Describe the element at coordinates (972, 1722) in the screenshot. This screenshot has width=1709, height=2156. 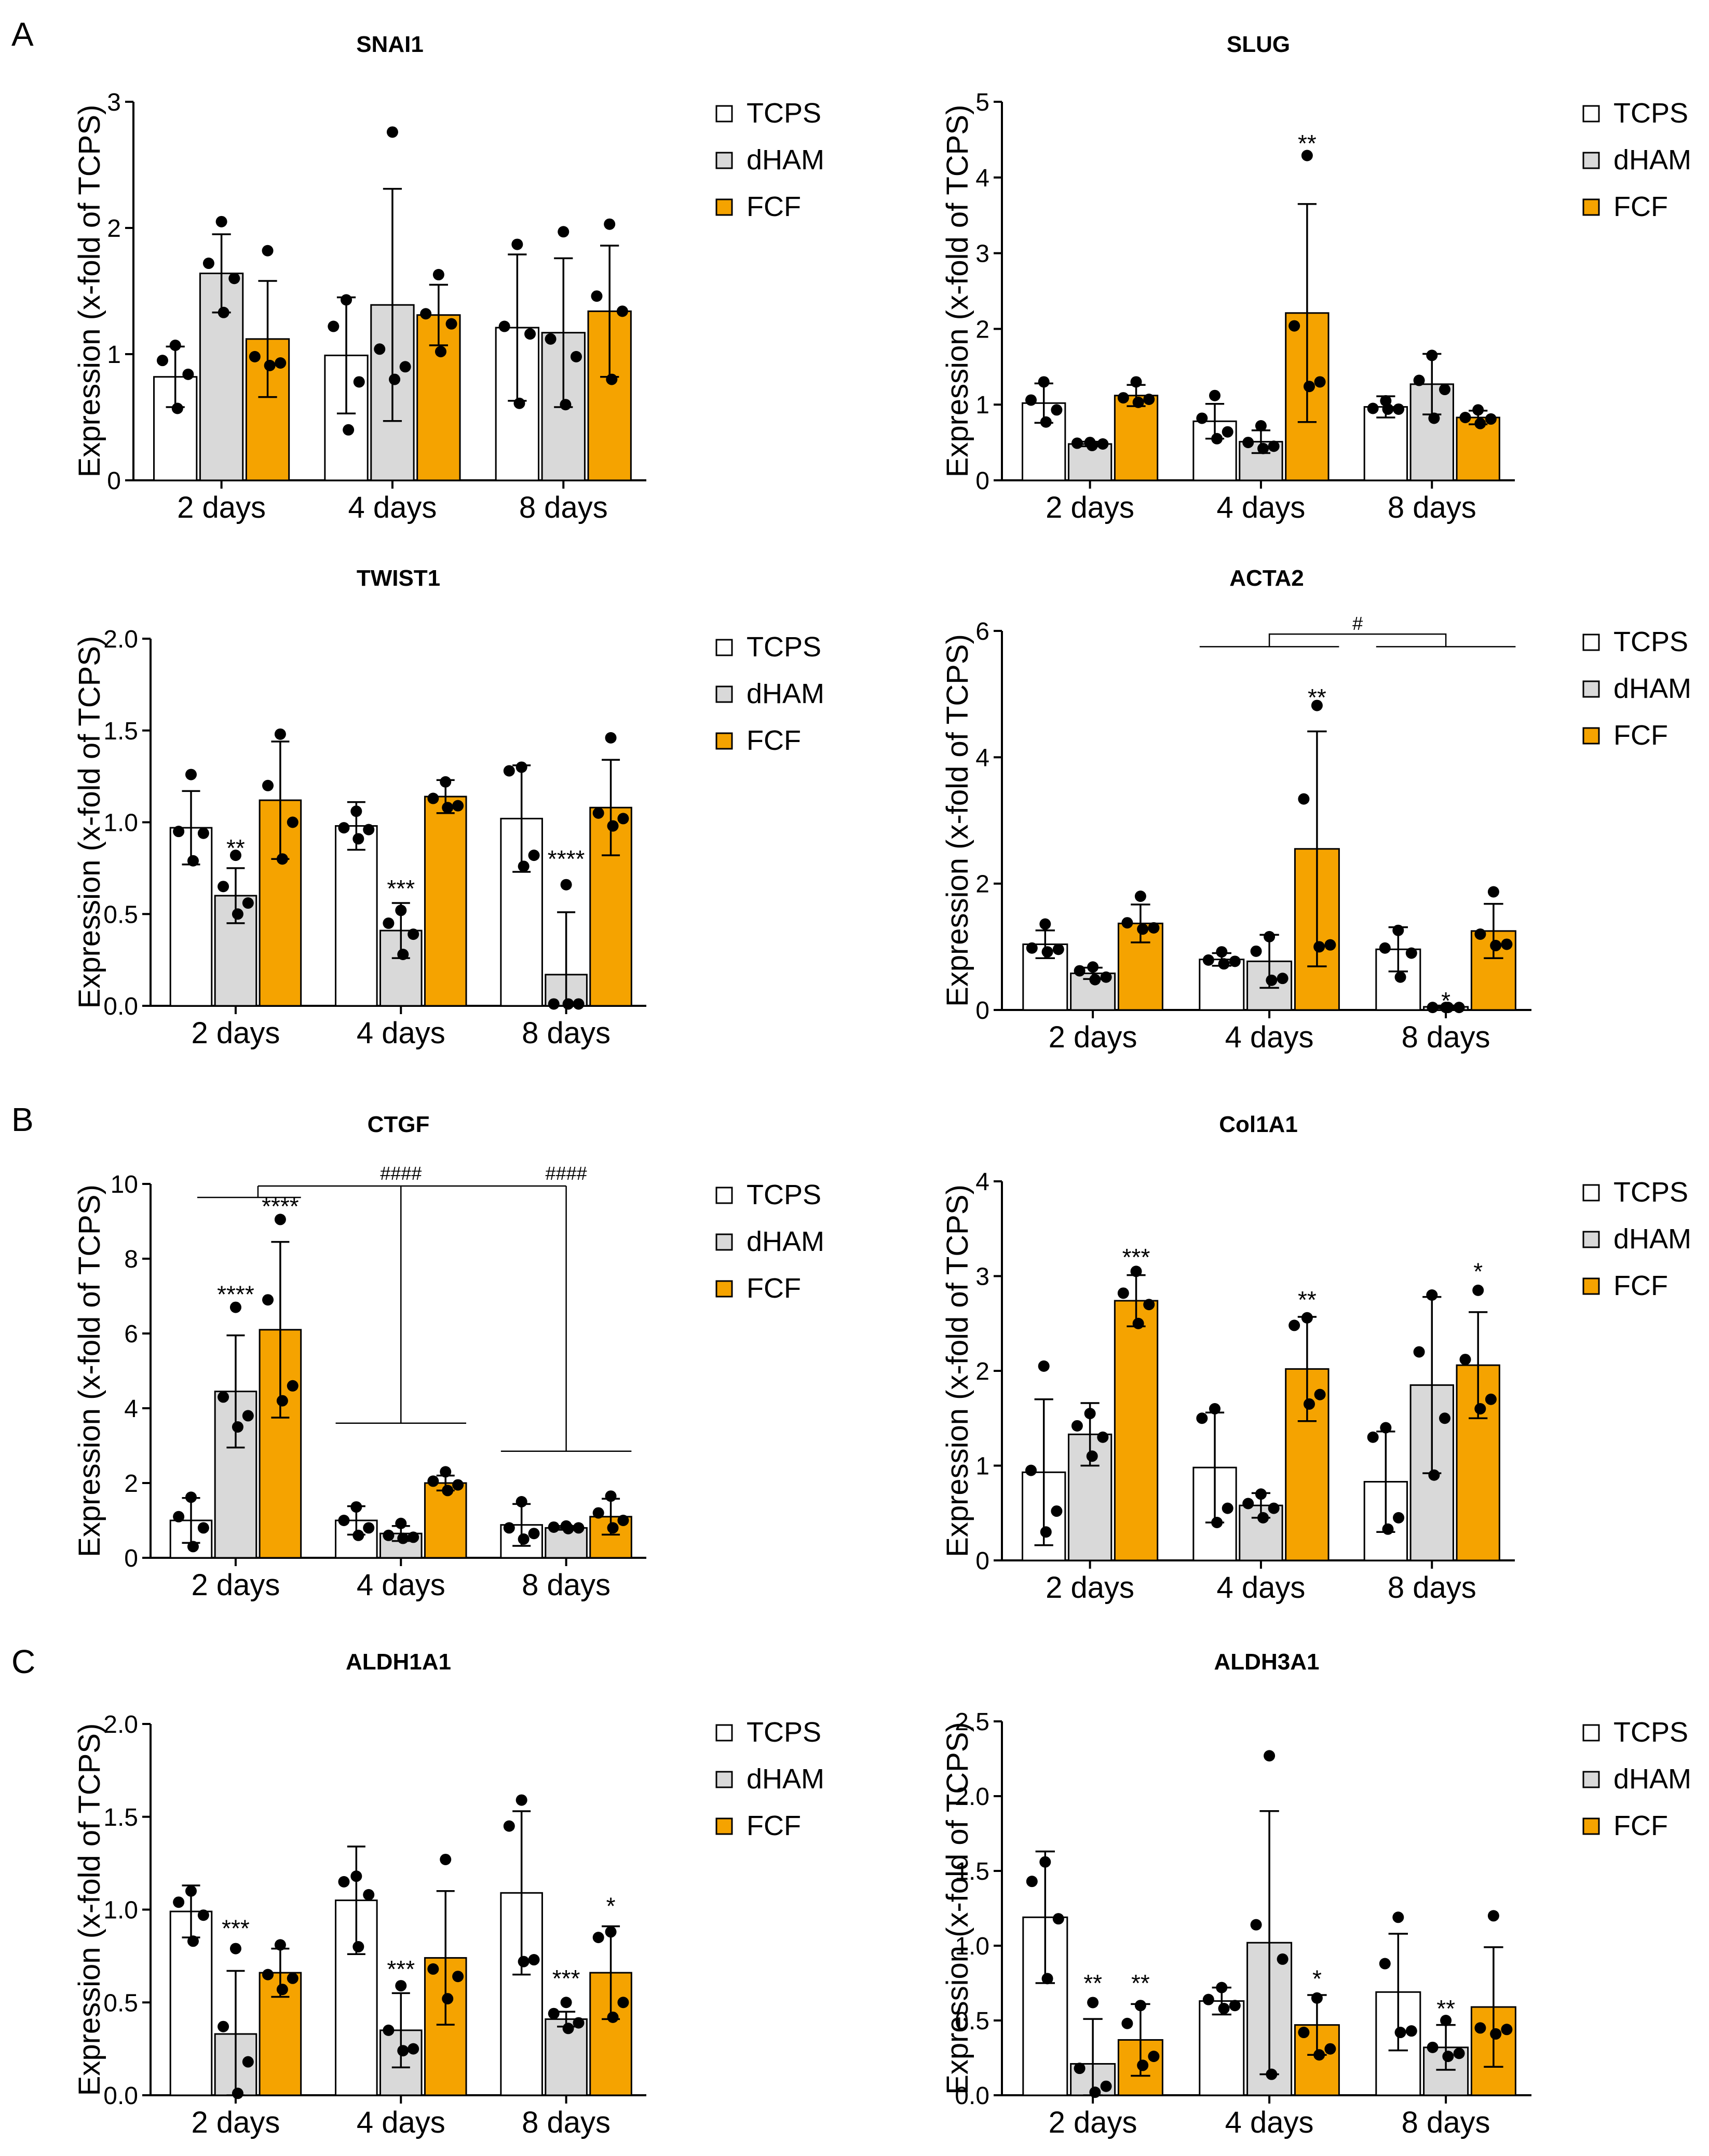
I see `y-tick-label: 2.5` at that location.